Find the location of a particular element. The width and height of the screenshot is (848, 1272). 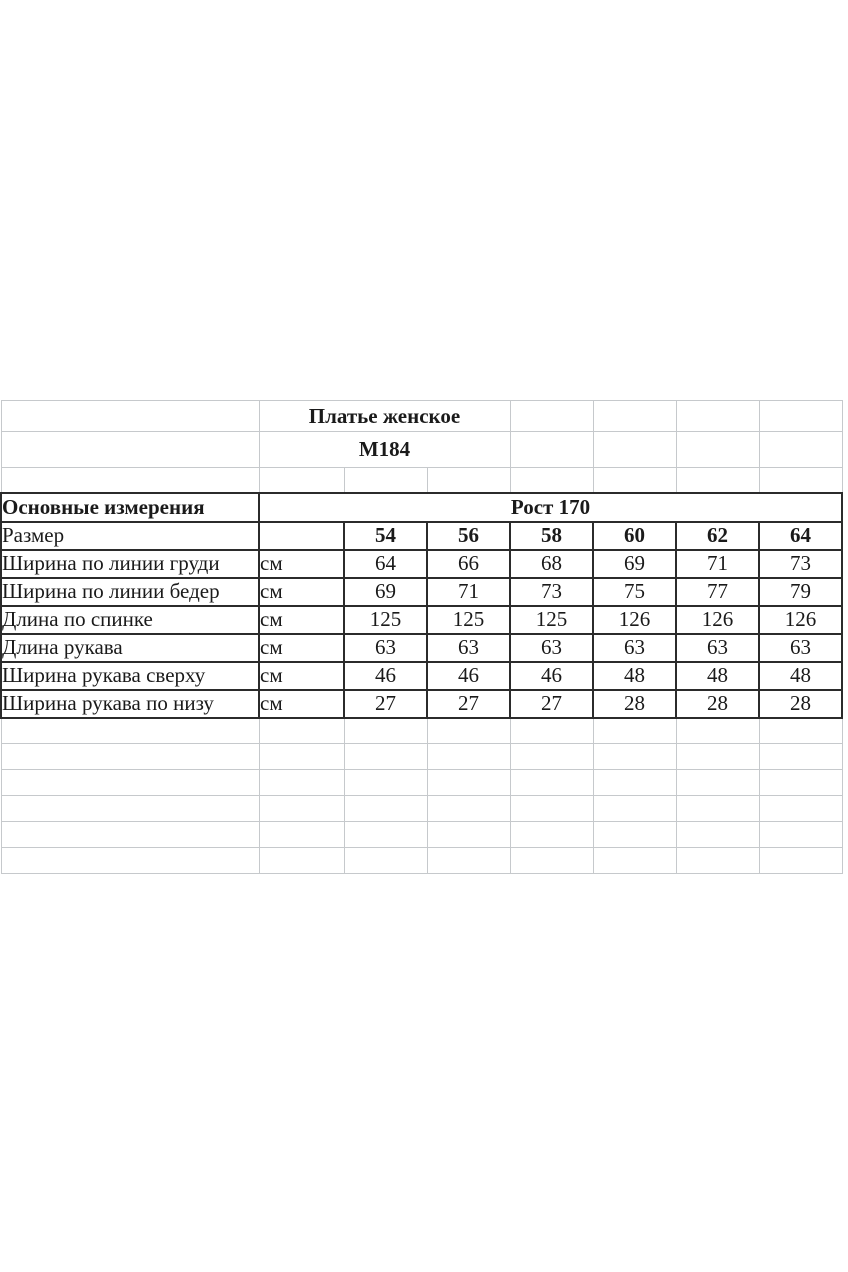

row-label: Ширина по линии груди is located at coordinates (130, 563).